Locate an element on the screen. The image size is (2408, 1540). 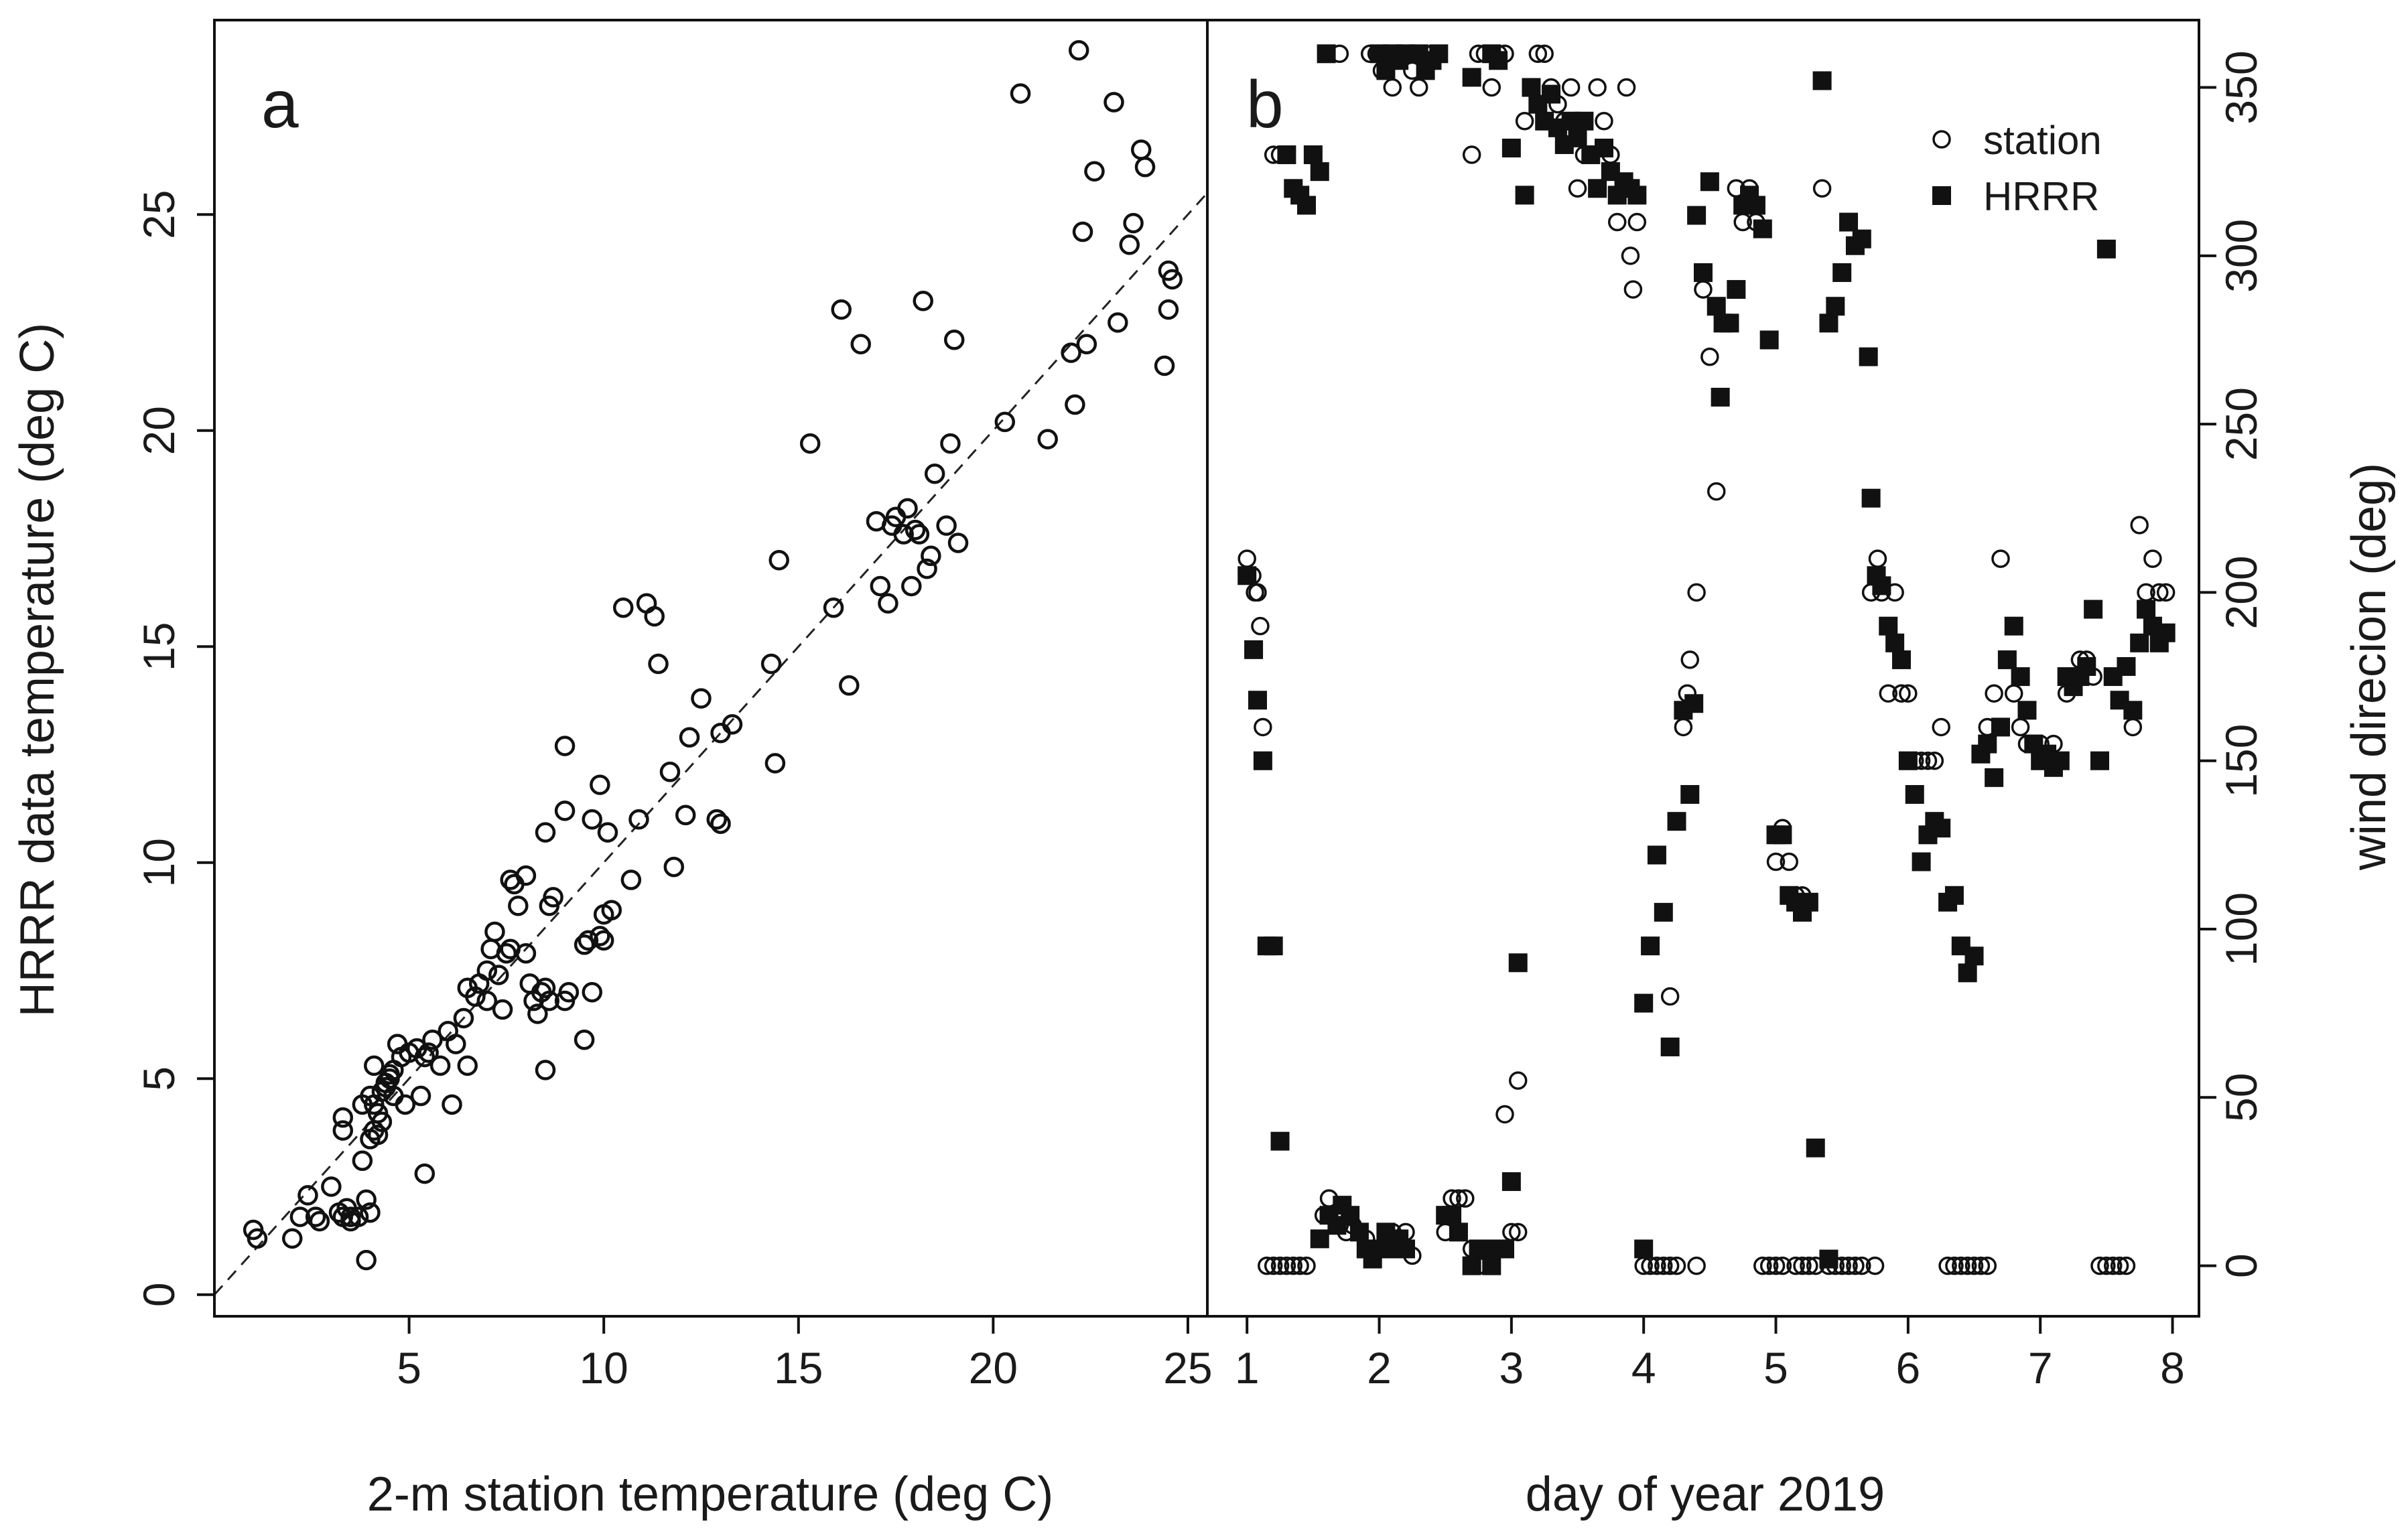
panel-a-x-tick-label: 15 is located at coordinates (798, 1368).